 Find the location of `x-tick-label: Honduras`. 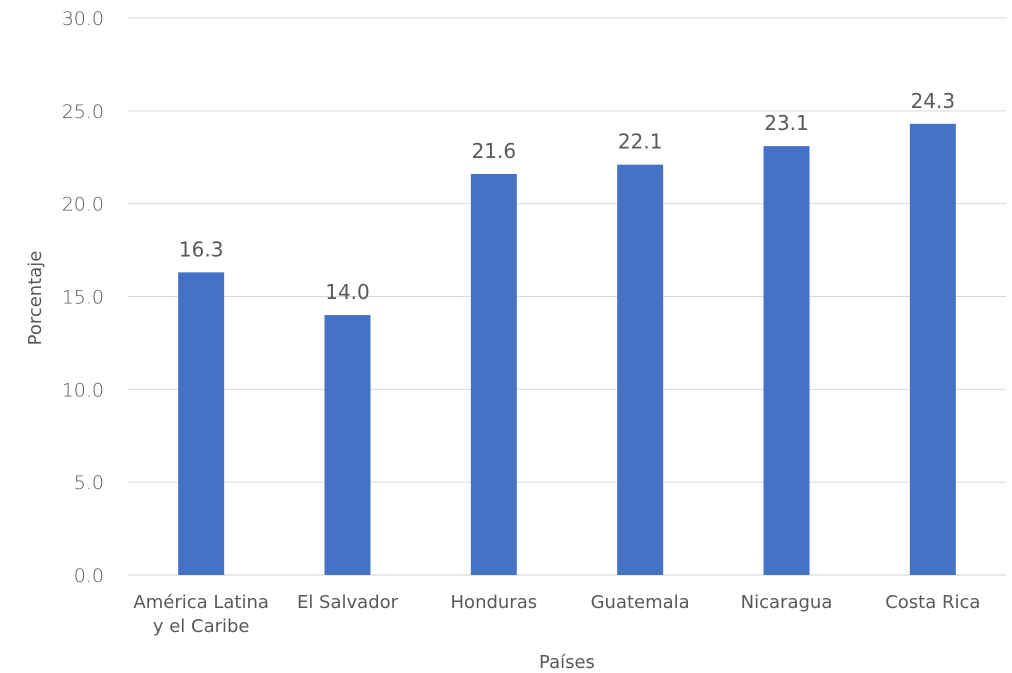

x-tick-label: Honduras is located at coordinates (494, 602).